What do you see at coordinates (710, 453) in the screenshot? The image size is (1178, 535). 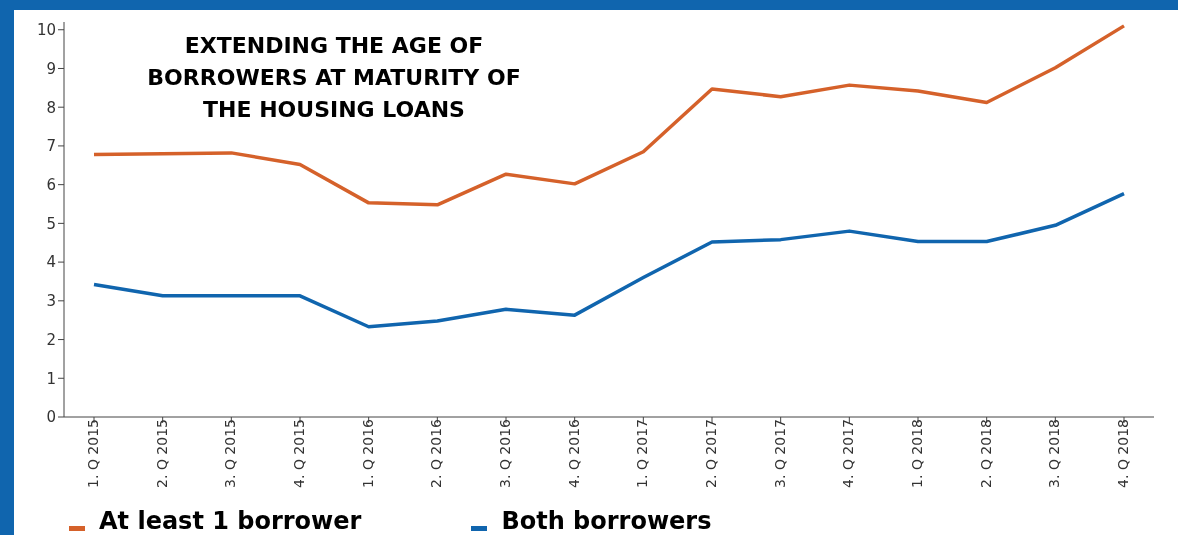 I see `x-tick-label: 2. Q 2017` at bounding box center [710, 453].